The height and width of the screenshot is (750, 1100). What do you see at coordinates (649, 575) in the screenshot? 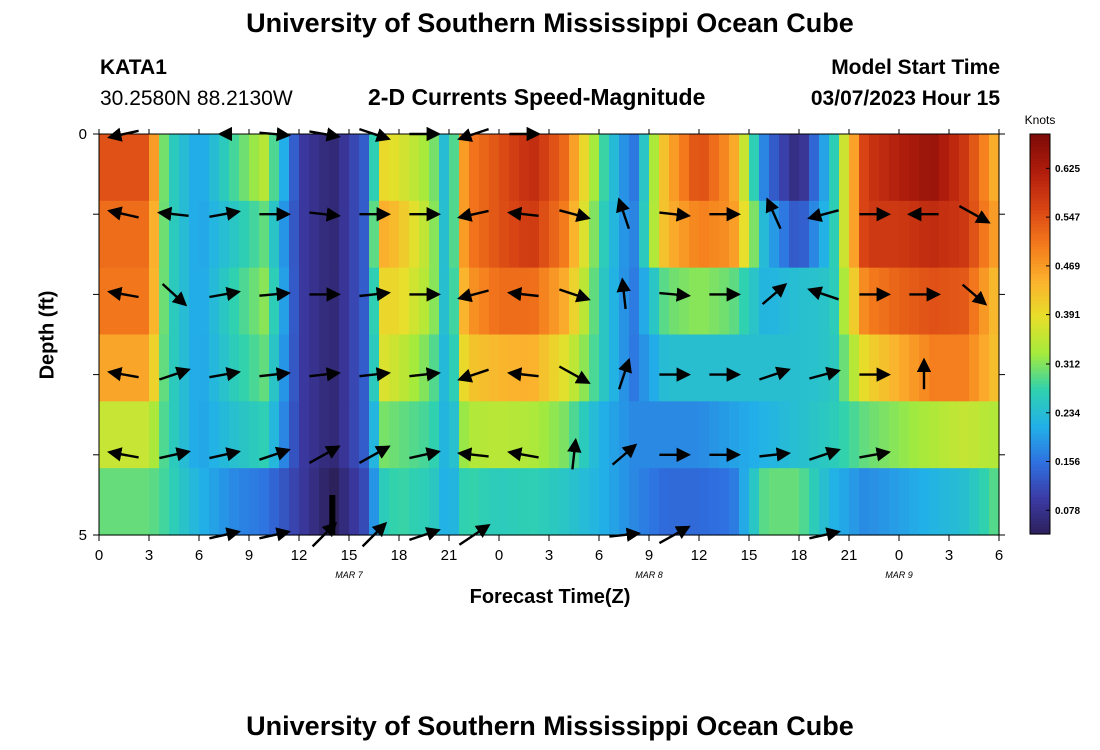
I see `date-label: MAR 8` at bounding box center [649, 575].